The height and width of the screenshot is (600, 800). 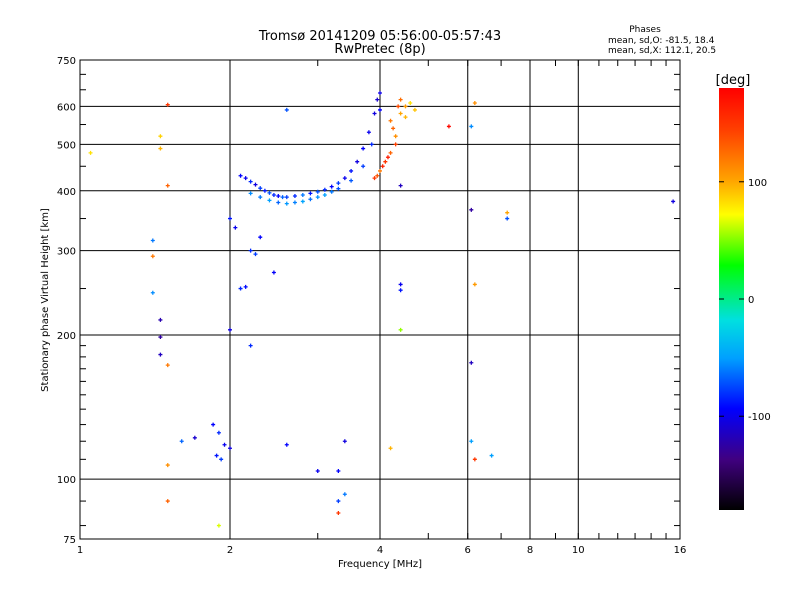 I want to click on x-tick-label: 2, so click(x=230, y=550).